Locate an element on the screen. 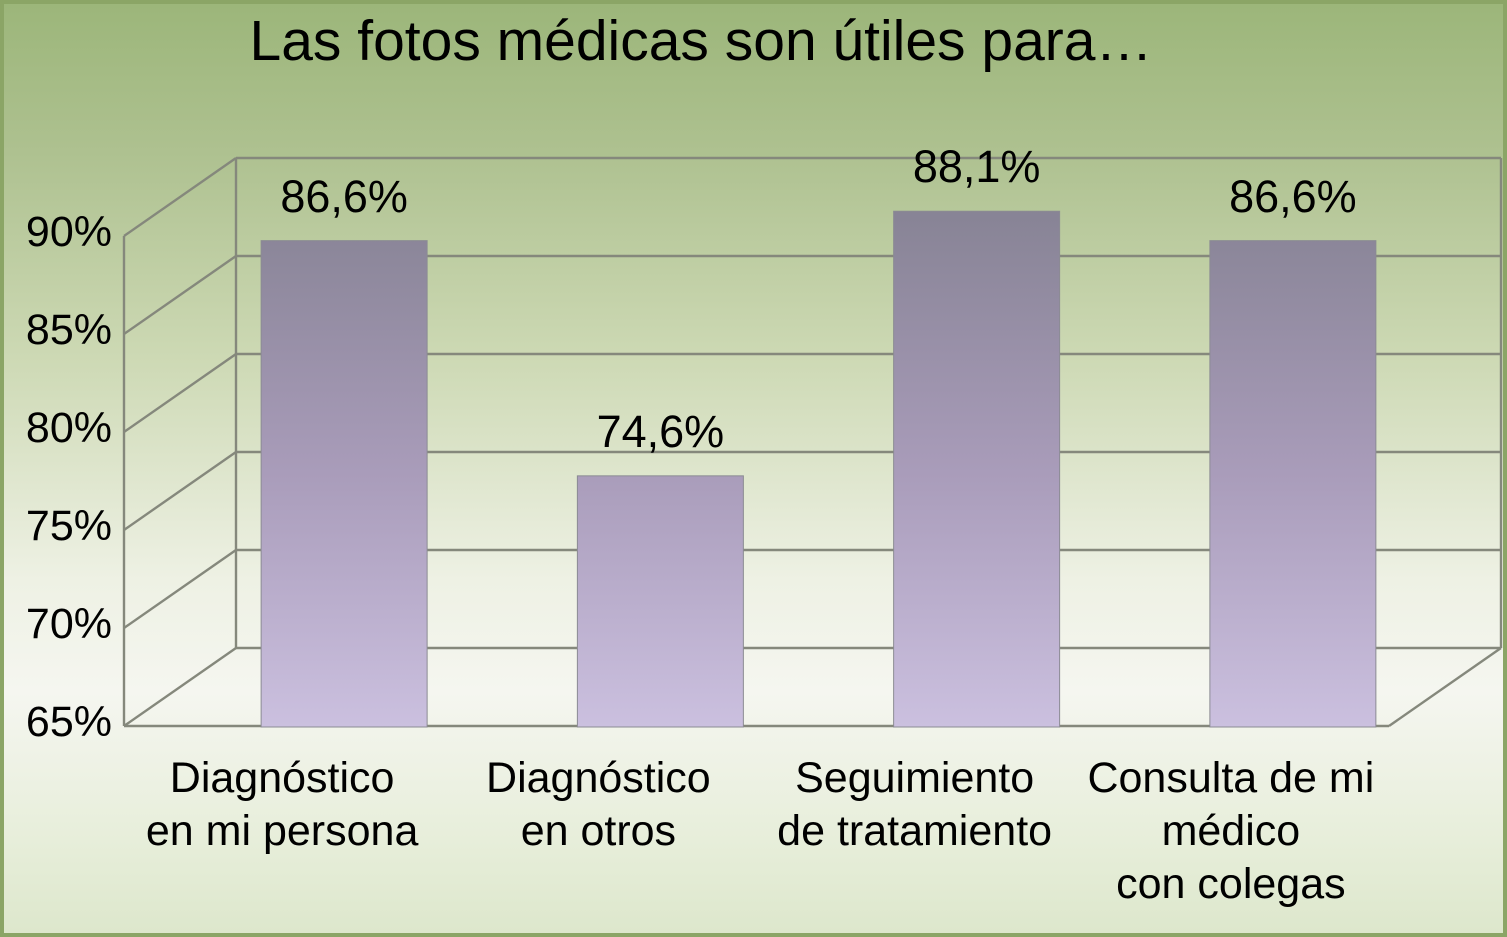  floor-right-edge is located at coordinates (1445, 687).